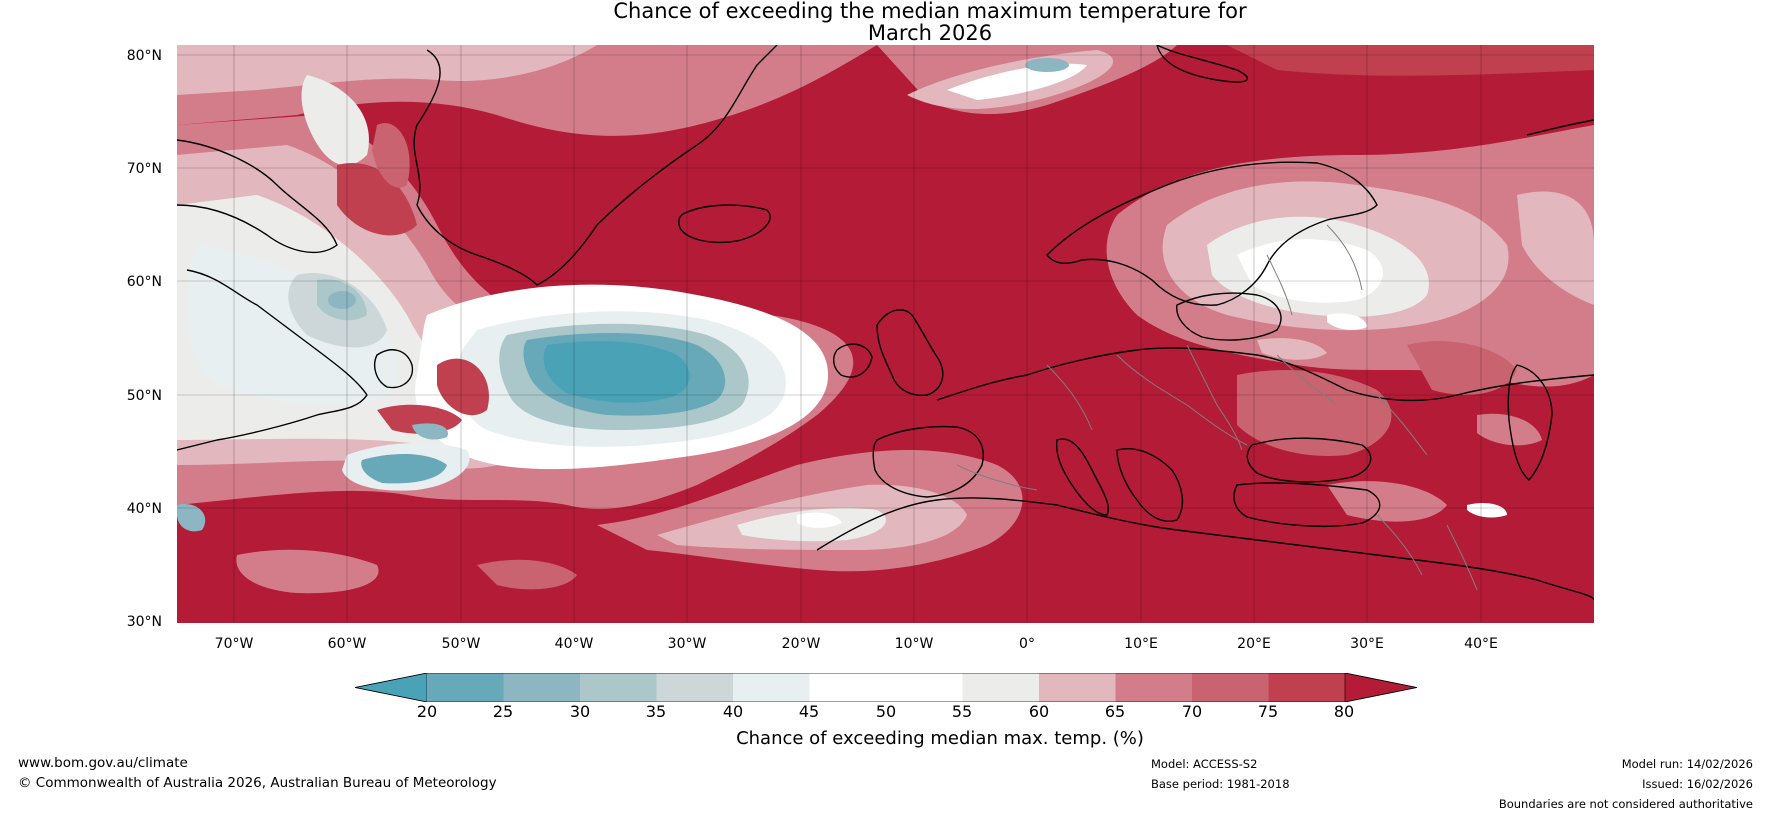 The height and width of the screenshot is (816, 1770). What do you see at coordinates (1212, 233) in the screenshot?
I see `scandinavia-coast` at bounding box center [1212, 233].